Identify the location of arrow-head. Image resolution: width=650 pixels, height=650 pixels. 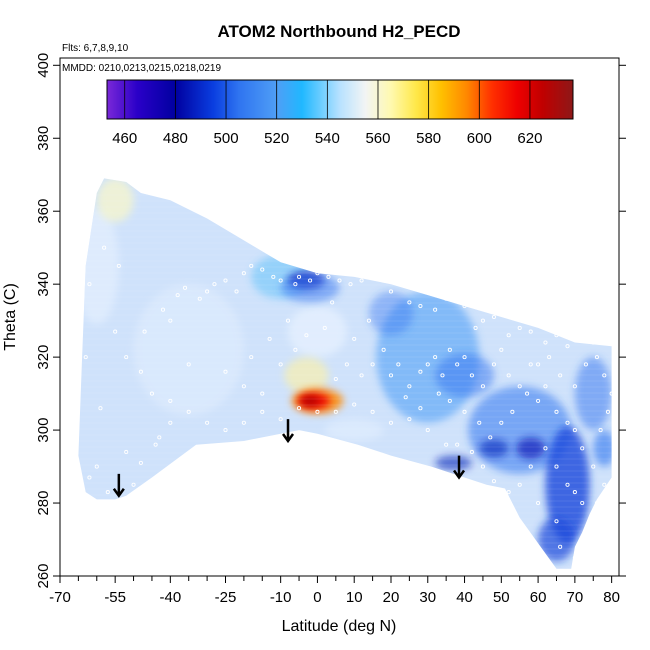
(288, 438).